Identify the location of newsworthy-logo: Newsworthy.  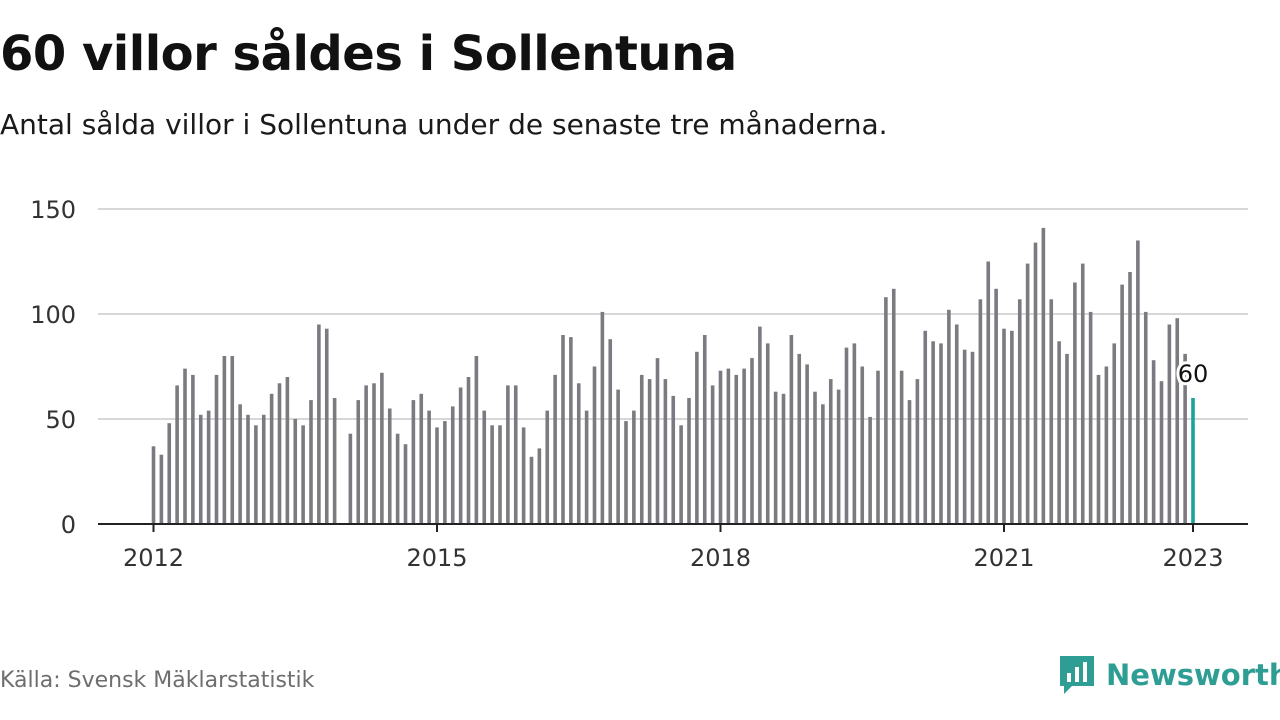
(1169, 675).